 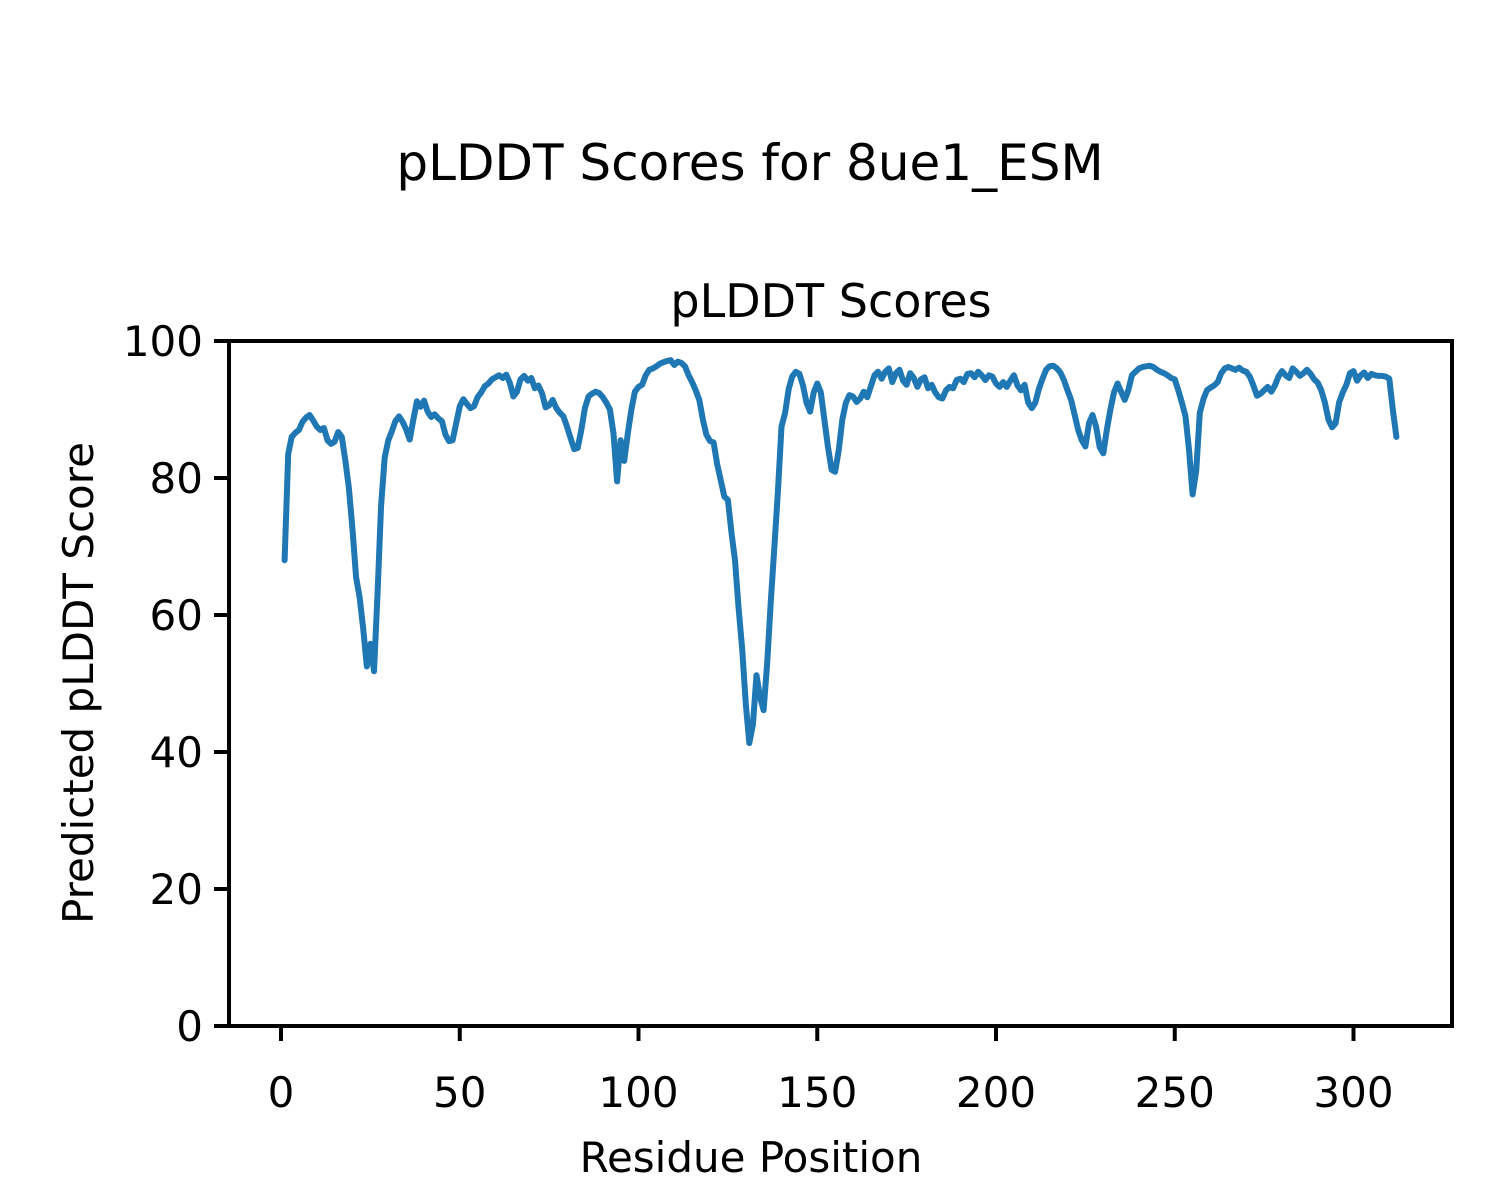 What do you see at coordinates (176, 889) in the screenshot?
I see `y-tick-label: 20` at bounding box center [176, 889].